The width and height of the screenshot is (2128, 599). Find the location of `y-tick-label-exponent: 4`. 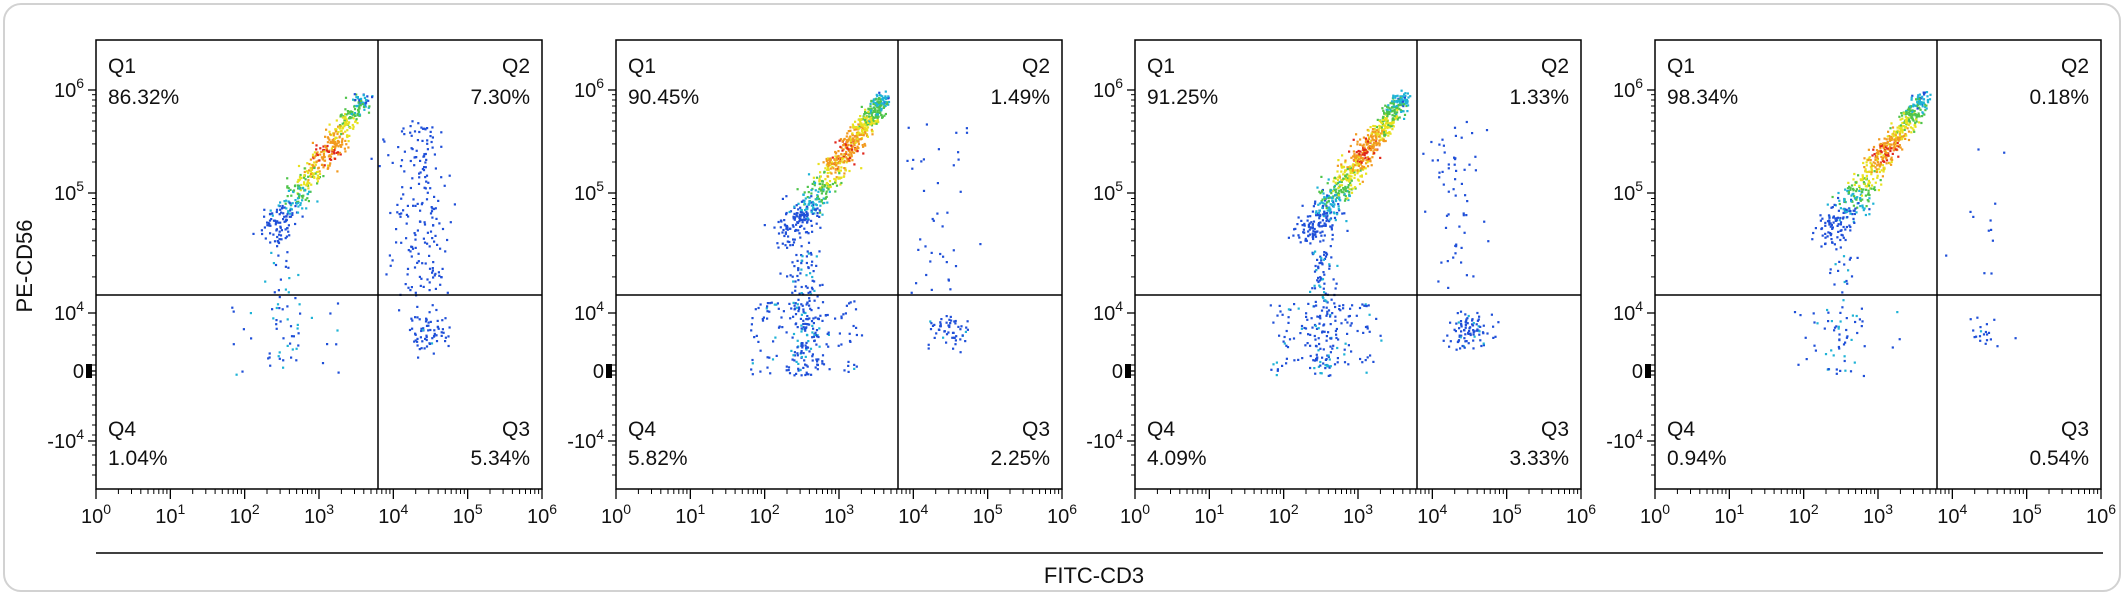

y-tick-label-exponent: 4 is located at coordinates (1639, 306).